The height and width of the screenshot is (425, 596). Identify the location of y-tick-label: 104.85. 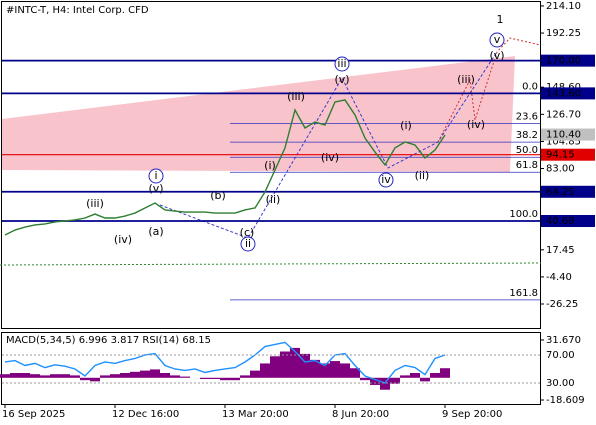
(563, 141).